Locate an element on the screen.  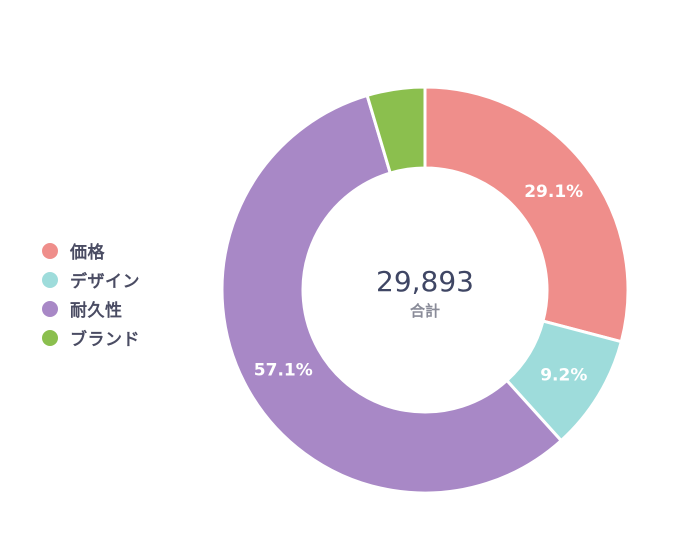
center-total: 29,893 is located at coordinates (425, 281).